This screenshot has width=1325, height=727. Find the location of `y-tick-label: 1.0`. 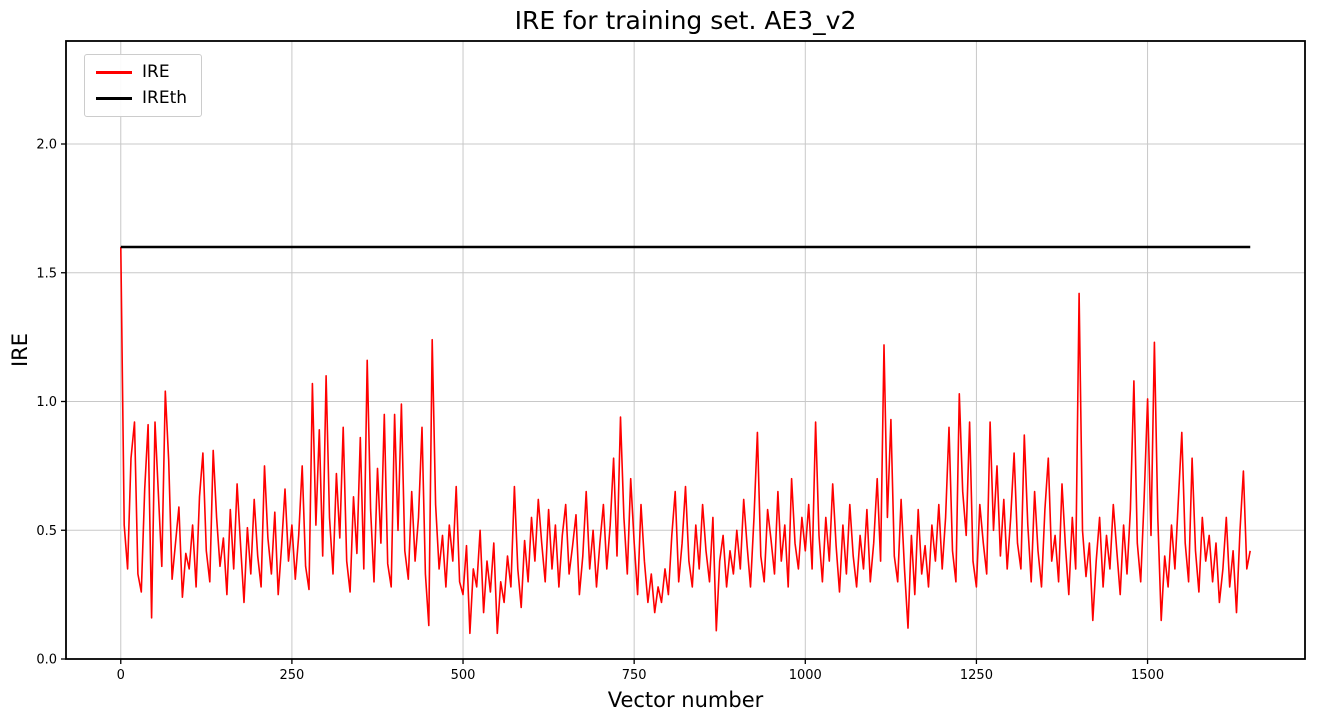

y-tick-label: 1.0 is located at coordinates (46, 402).